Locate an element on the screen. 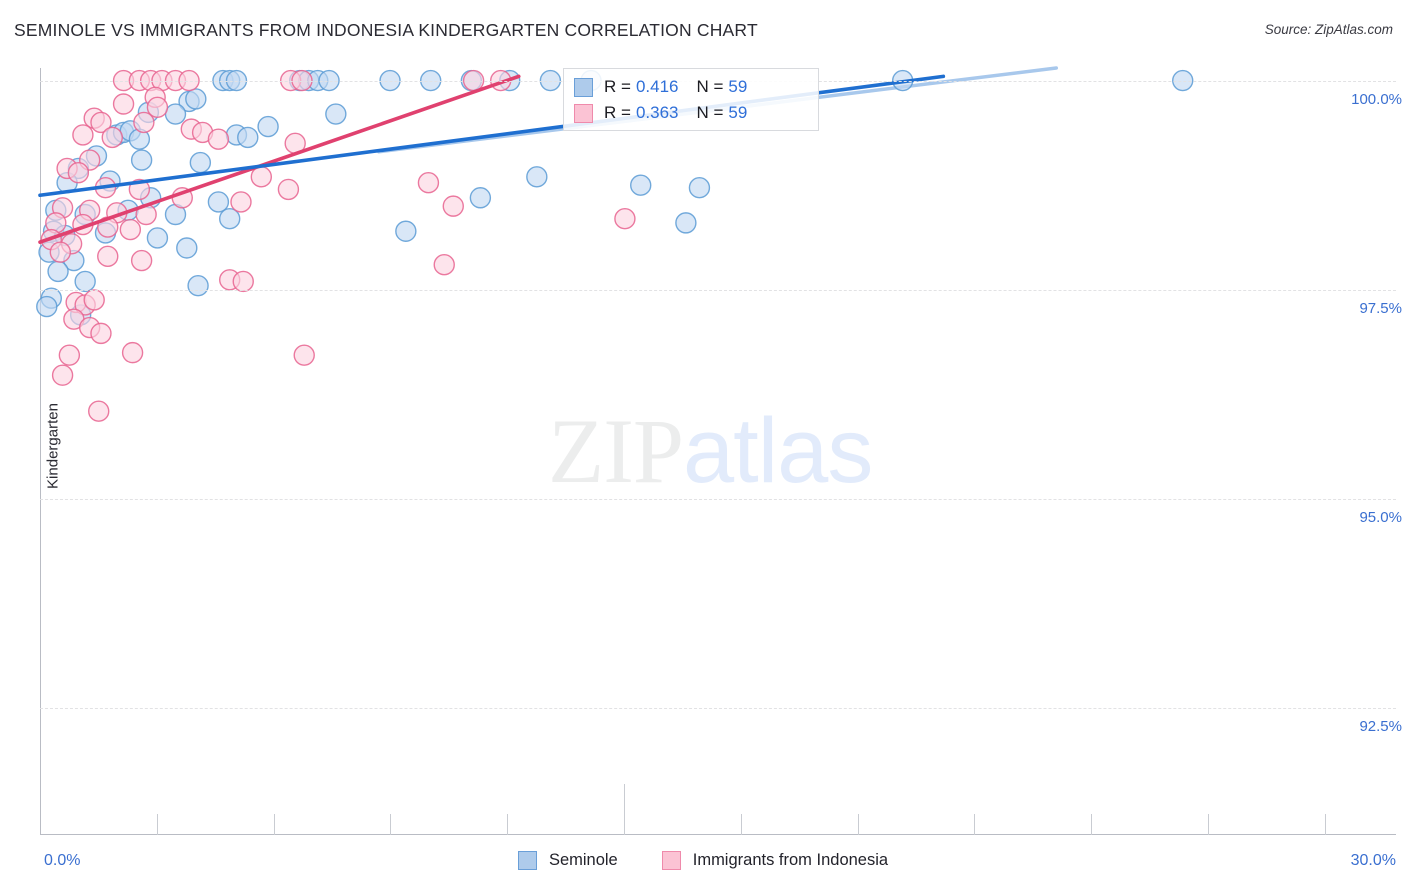 The height and width of the screenshot is (892, 1406). n-label-seminole: N = is located at coordinates (710, 86).